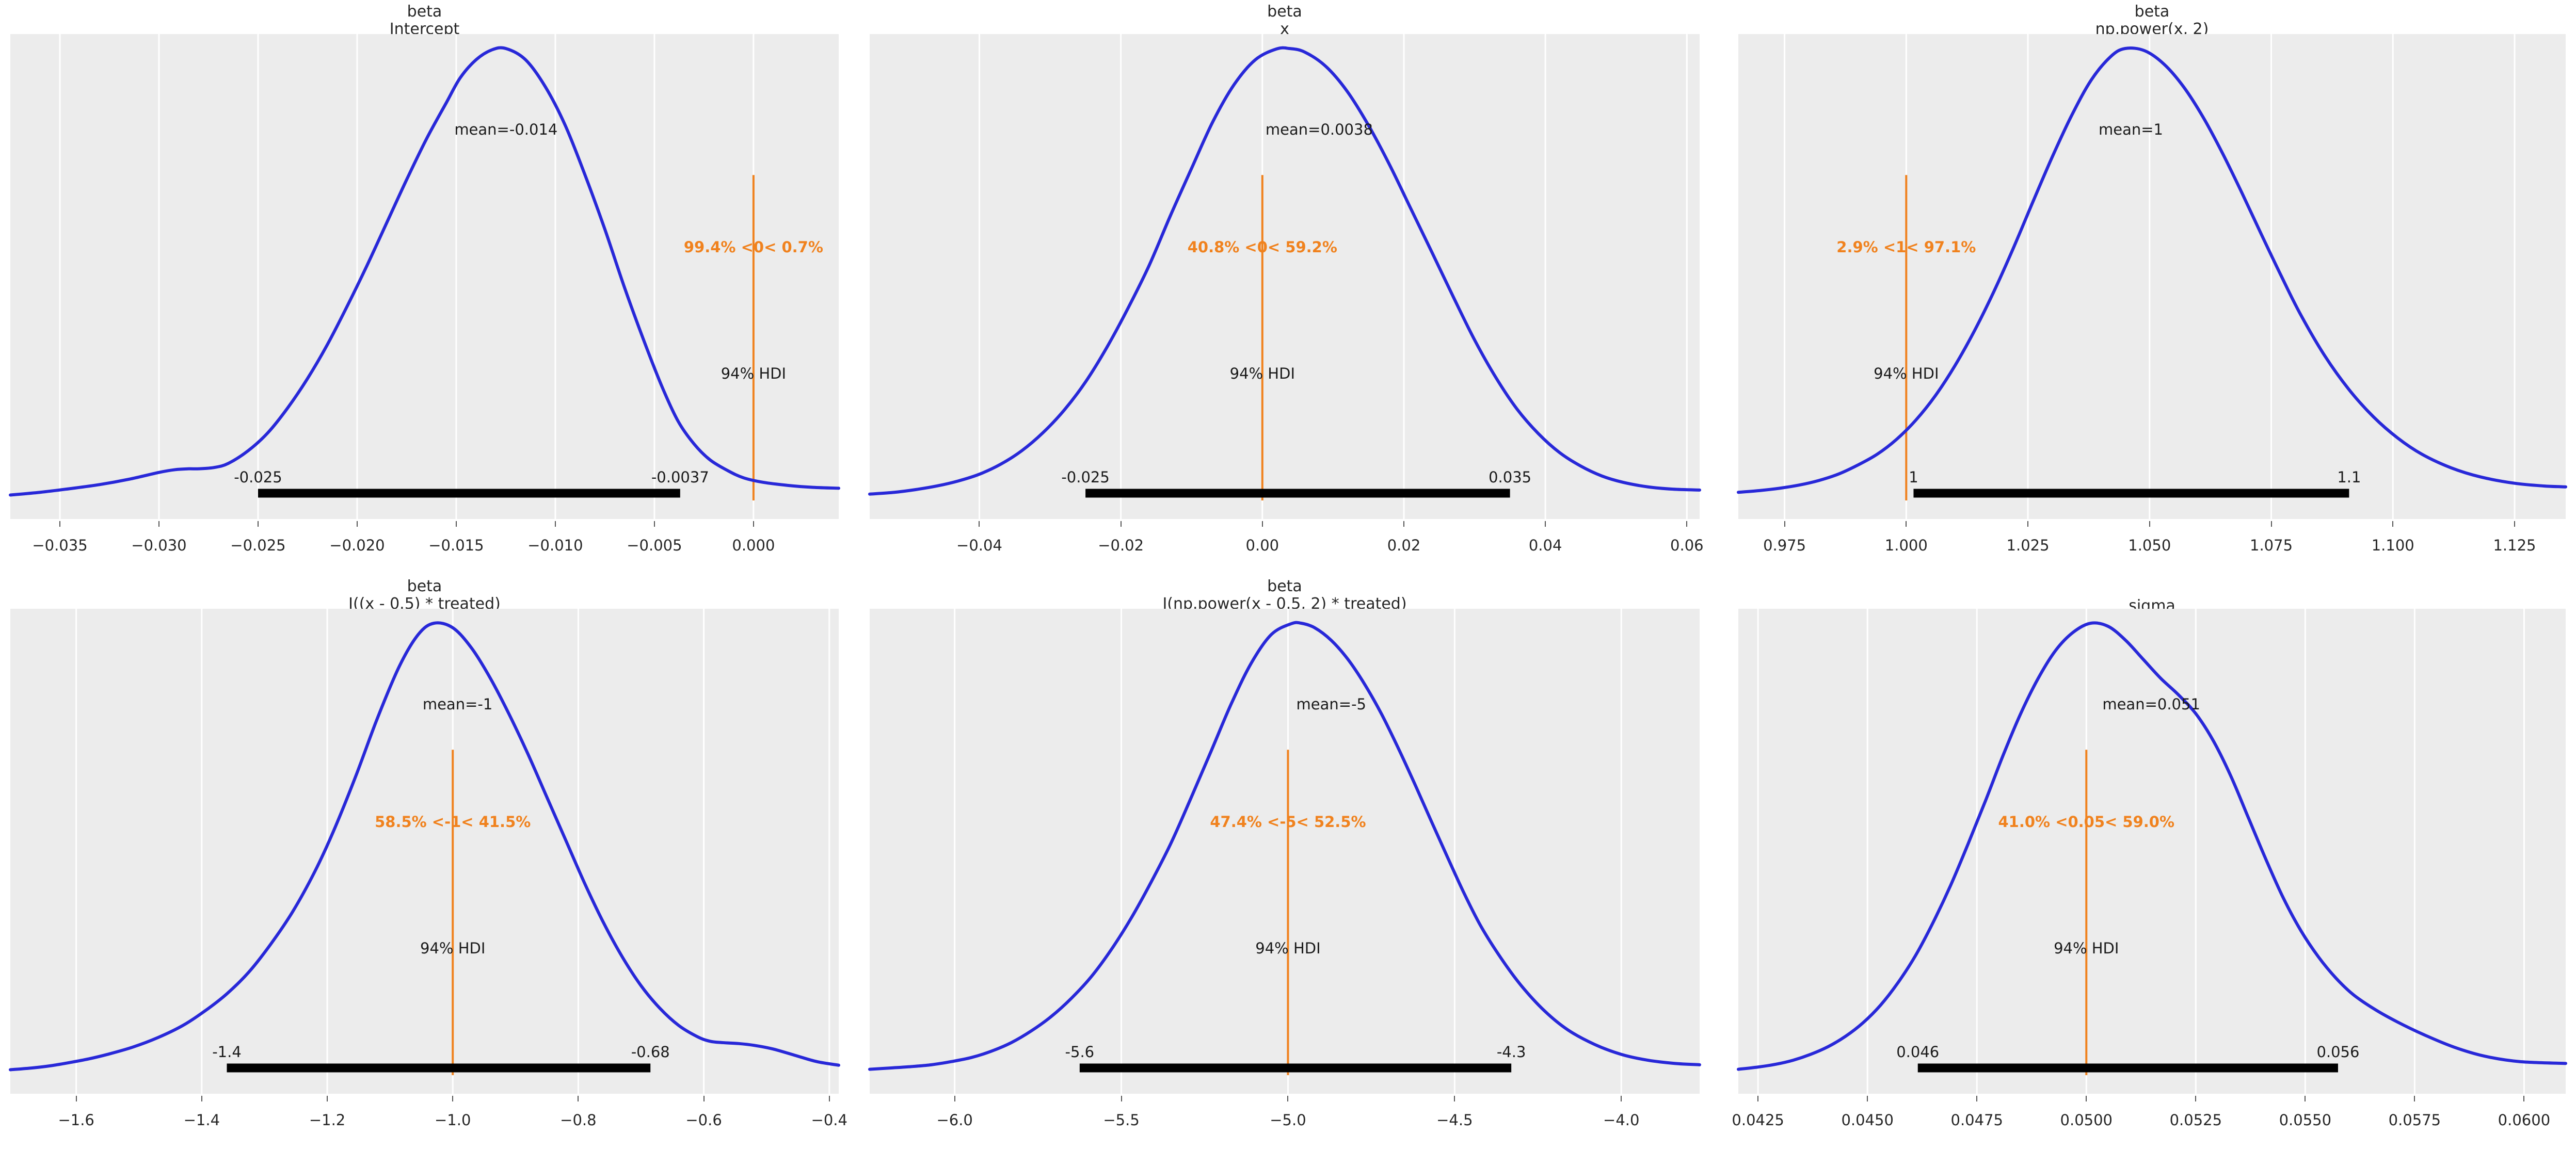 The image size is (2576, 1151). I want to click on x-tick-label-4-2: −5.0, so click(1288, 1120).